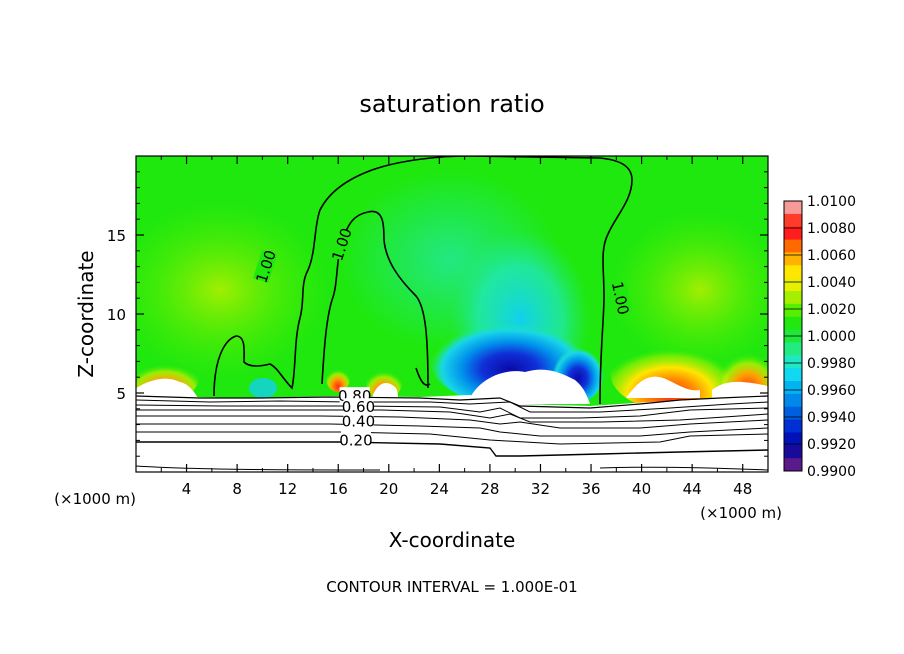  I want to click on x-tick-label: 20, so click(388, 489).